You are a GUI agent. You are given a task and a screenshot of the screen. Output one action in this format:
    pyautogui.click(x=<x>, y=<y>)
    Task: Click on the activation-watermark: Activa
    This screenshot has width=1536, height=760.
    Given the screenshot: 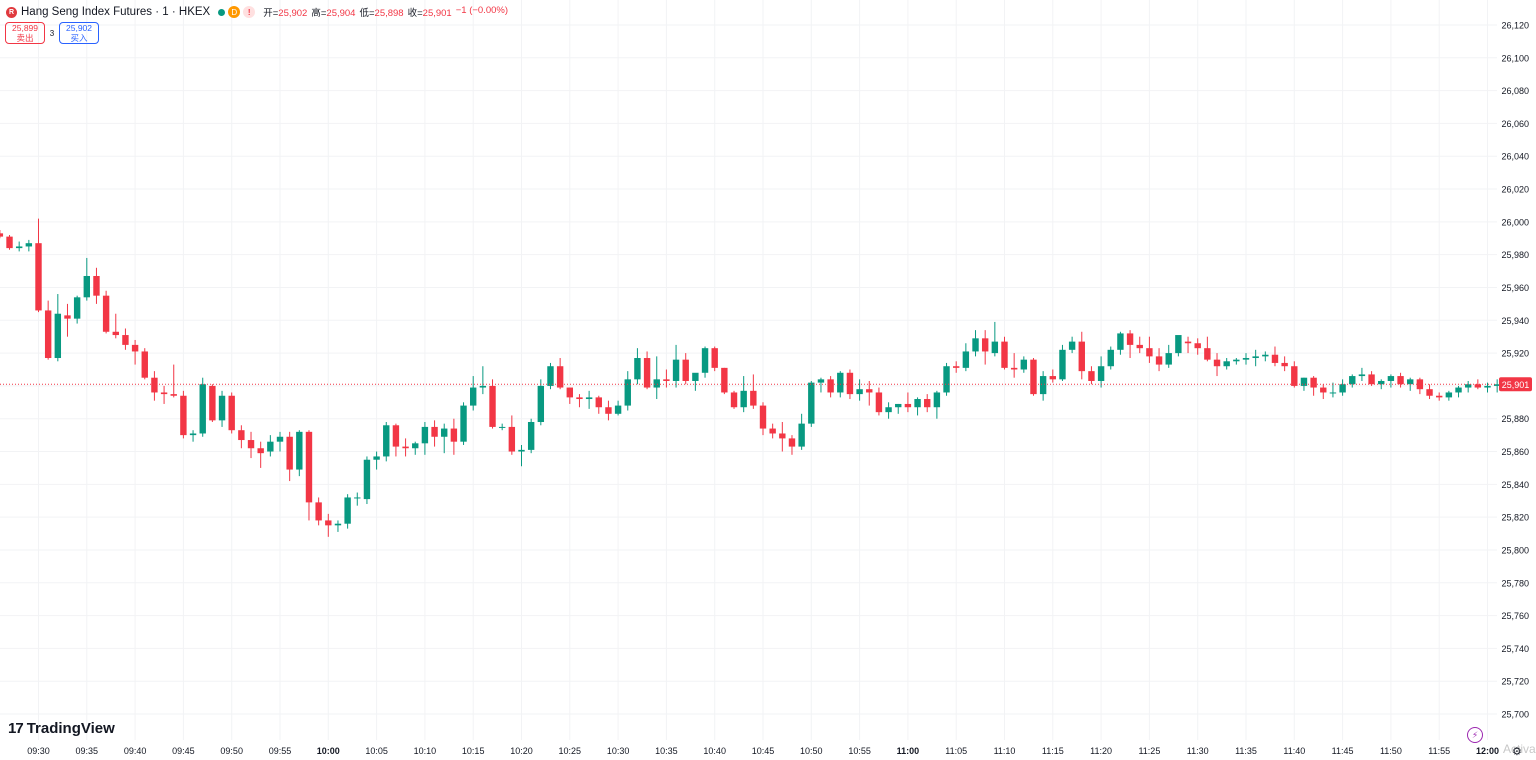 What is the action you would take?
    pyautogui.click(x=1519, y=749)
    